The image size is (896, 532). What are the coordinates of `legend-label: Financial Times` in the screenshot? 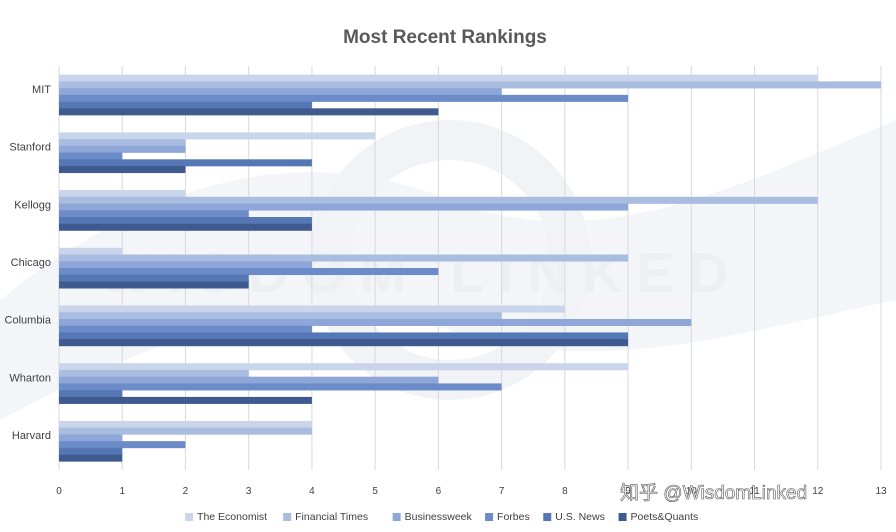 It's located at (331, 517).